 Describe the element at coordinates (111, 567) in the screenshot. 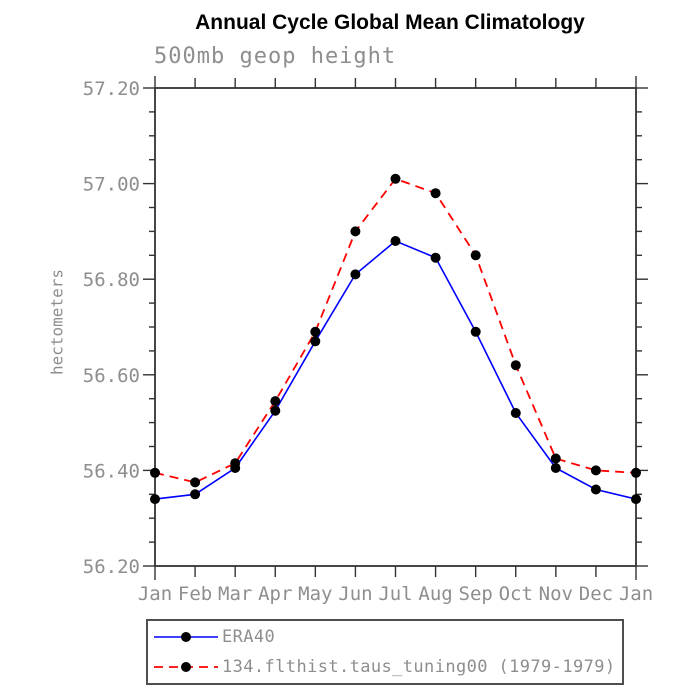

I see `y-tick-label: 56.20` at that location.